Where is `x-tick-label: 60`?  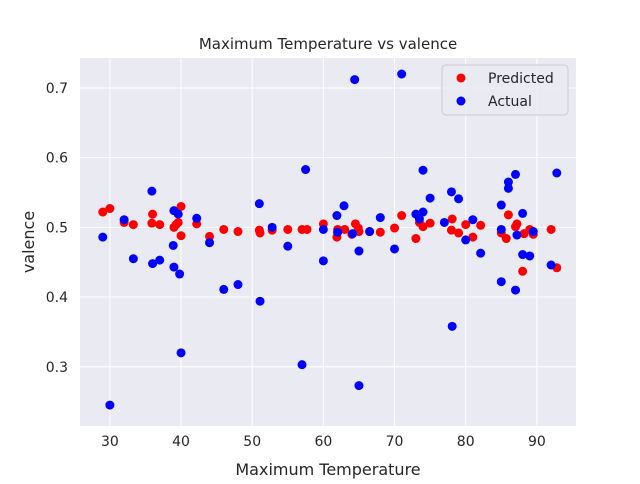
x-tick-label: 60 is located at coordinates (323, 442).